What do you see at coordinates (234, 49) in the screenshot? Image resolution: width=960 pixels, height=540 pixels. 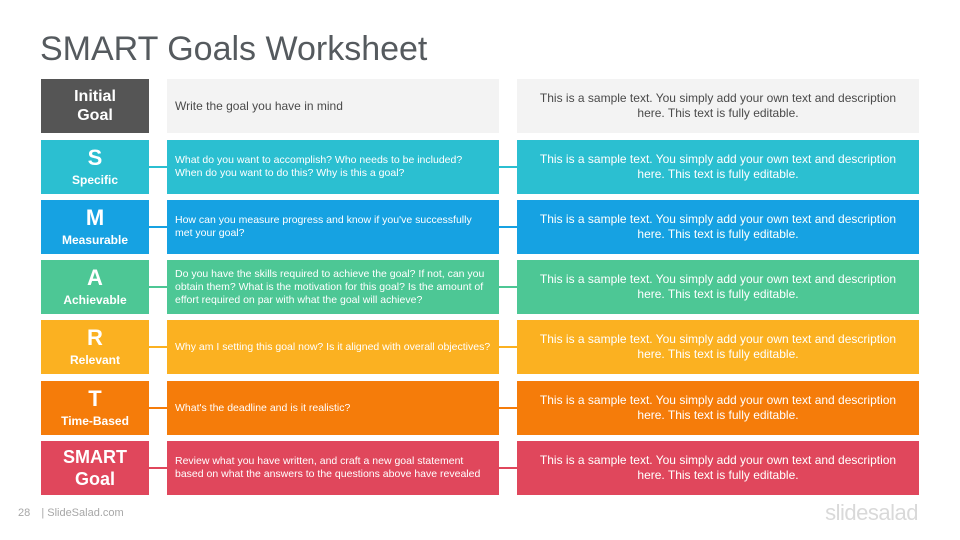 I see `page-title: SMART Goals Worksheet` at bounding box center [234, 49].